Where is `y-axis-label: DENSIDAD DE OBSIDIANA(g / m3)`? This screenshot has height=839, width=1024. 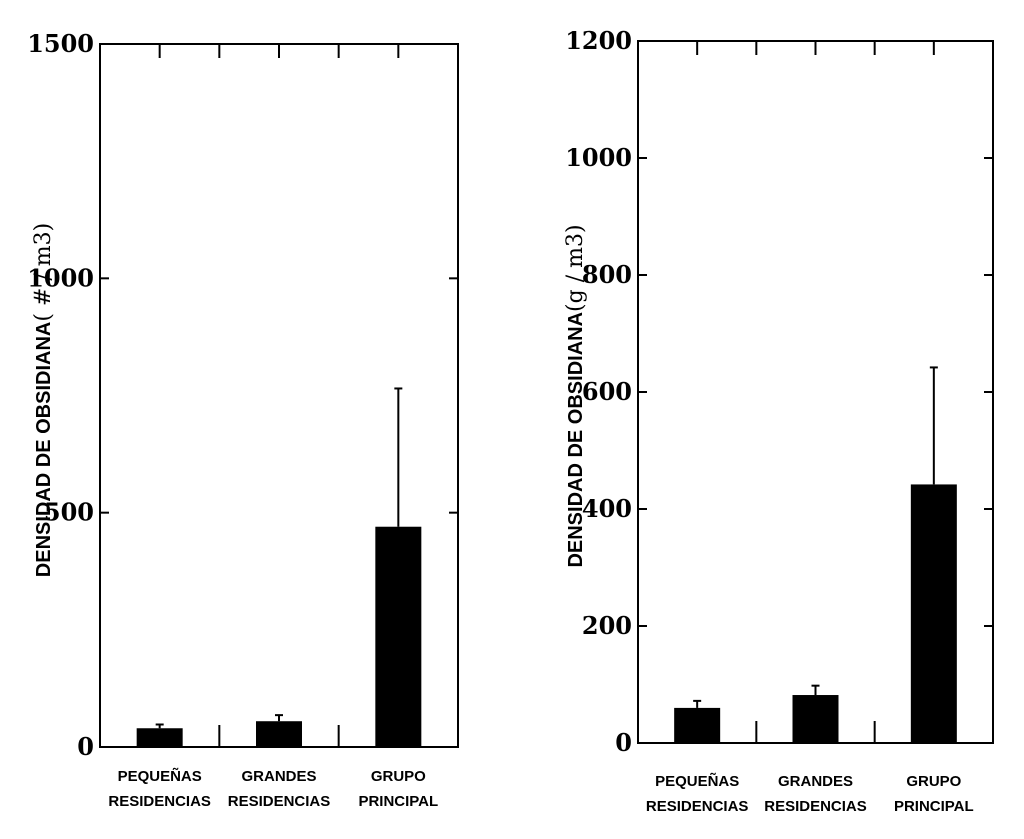
y-axis-label: DENSIDAD DE OBSIDIANA(g / m3) is located at coordinates (575, 395).